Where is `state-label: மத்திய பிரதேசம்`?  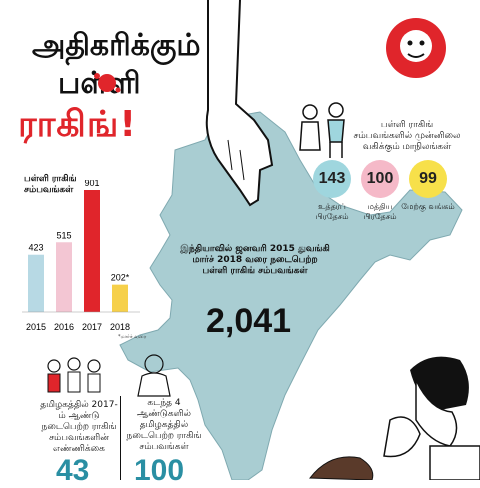
state-label: மத்திய பிரதேசம் is located at coordinates (380, 211).